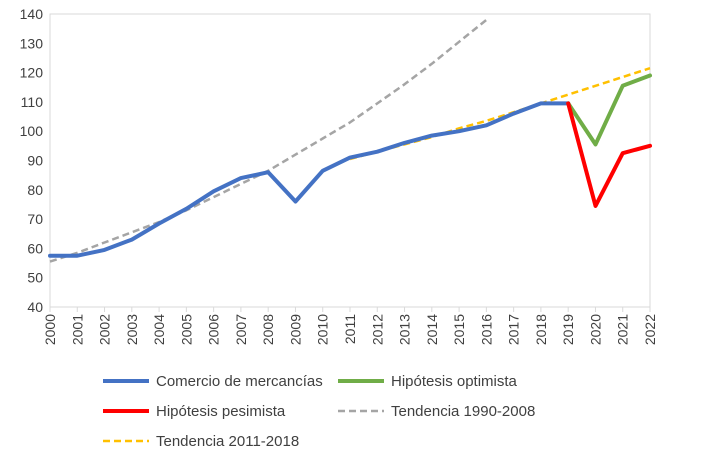 This screenshot has width=702, height=459. Describe the element at coordinates (514, 329) in the screenshot. I see `x-tick-label: 2017` at that location.